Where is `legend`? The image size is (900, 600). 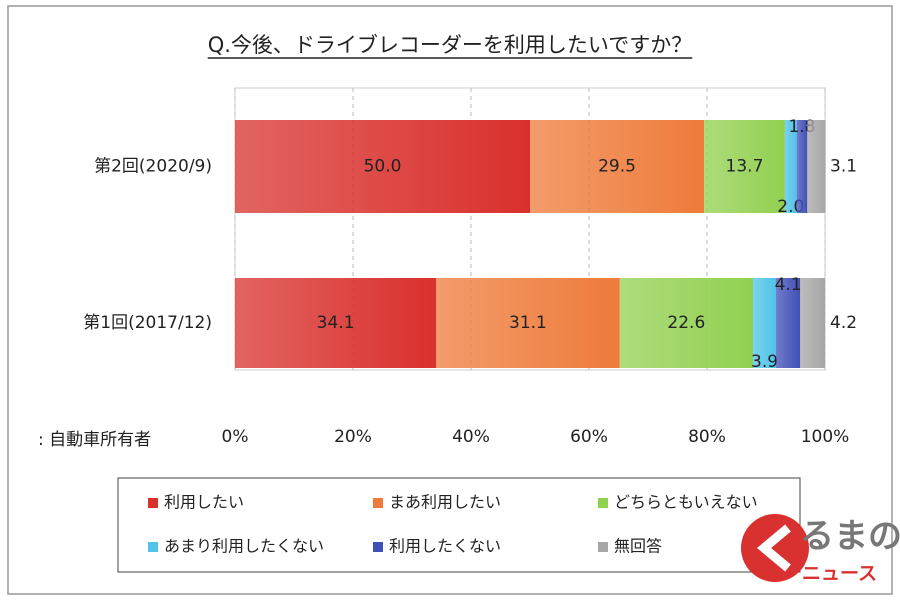 legend is located at coordinates (459, 525).